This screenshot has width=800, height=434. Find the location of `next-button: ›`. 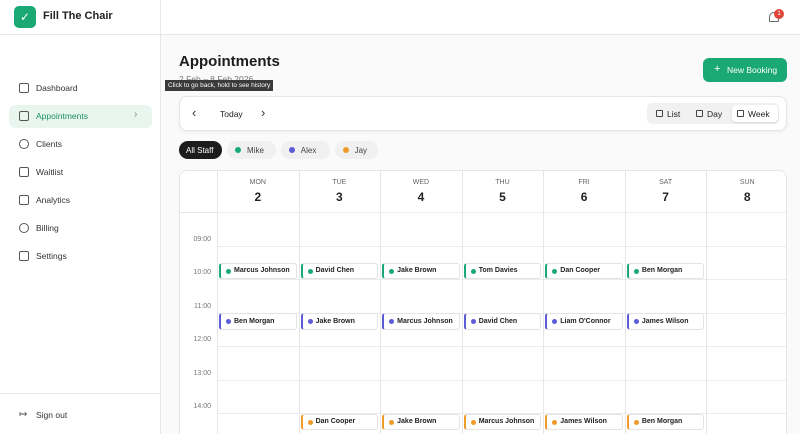

next-button: › is located at coordinates (263, 112).